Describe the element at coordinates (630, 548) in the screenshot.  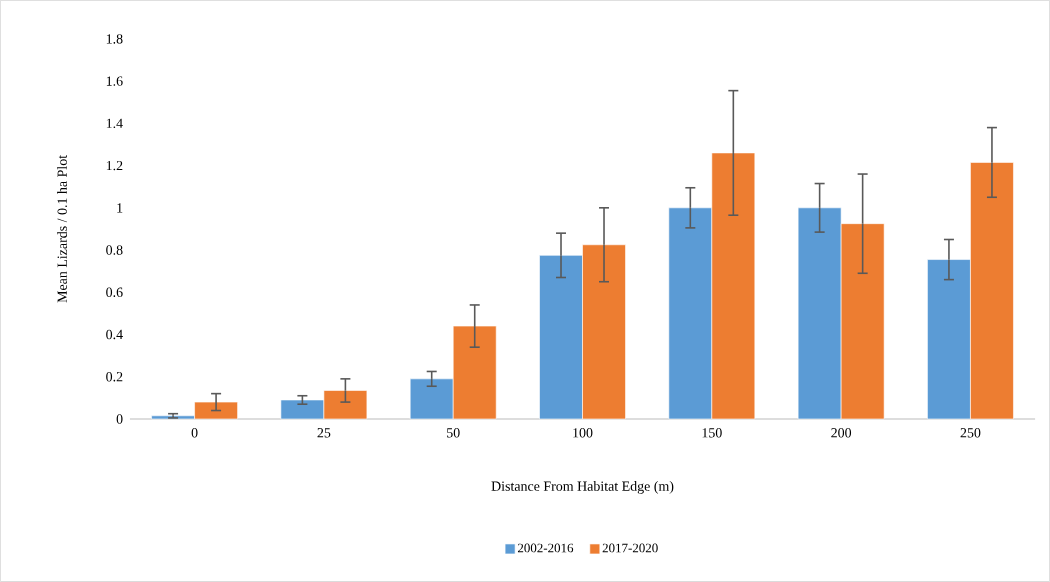
I see `legend-label: 2017-2020` at that location.